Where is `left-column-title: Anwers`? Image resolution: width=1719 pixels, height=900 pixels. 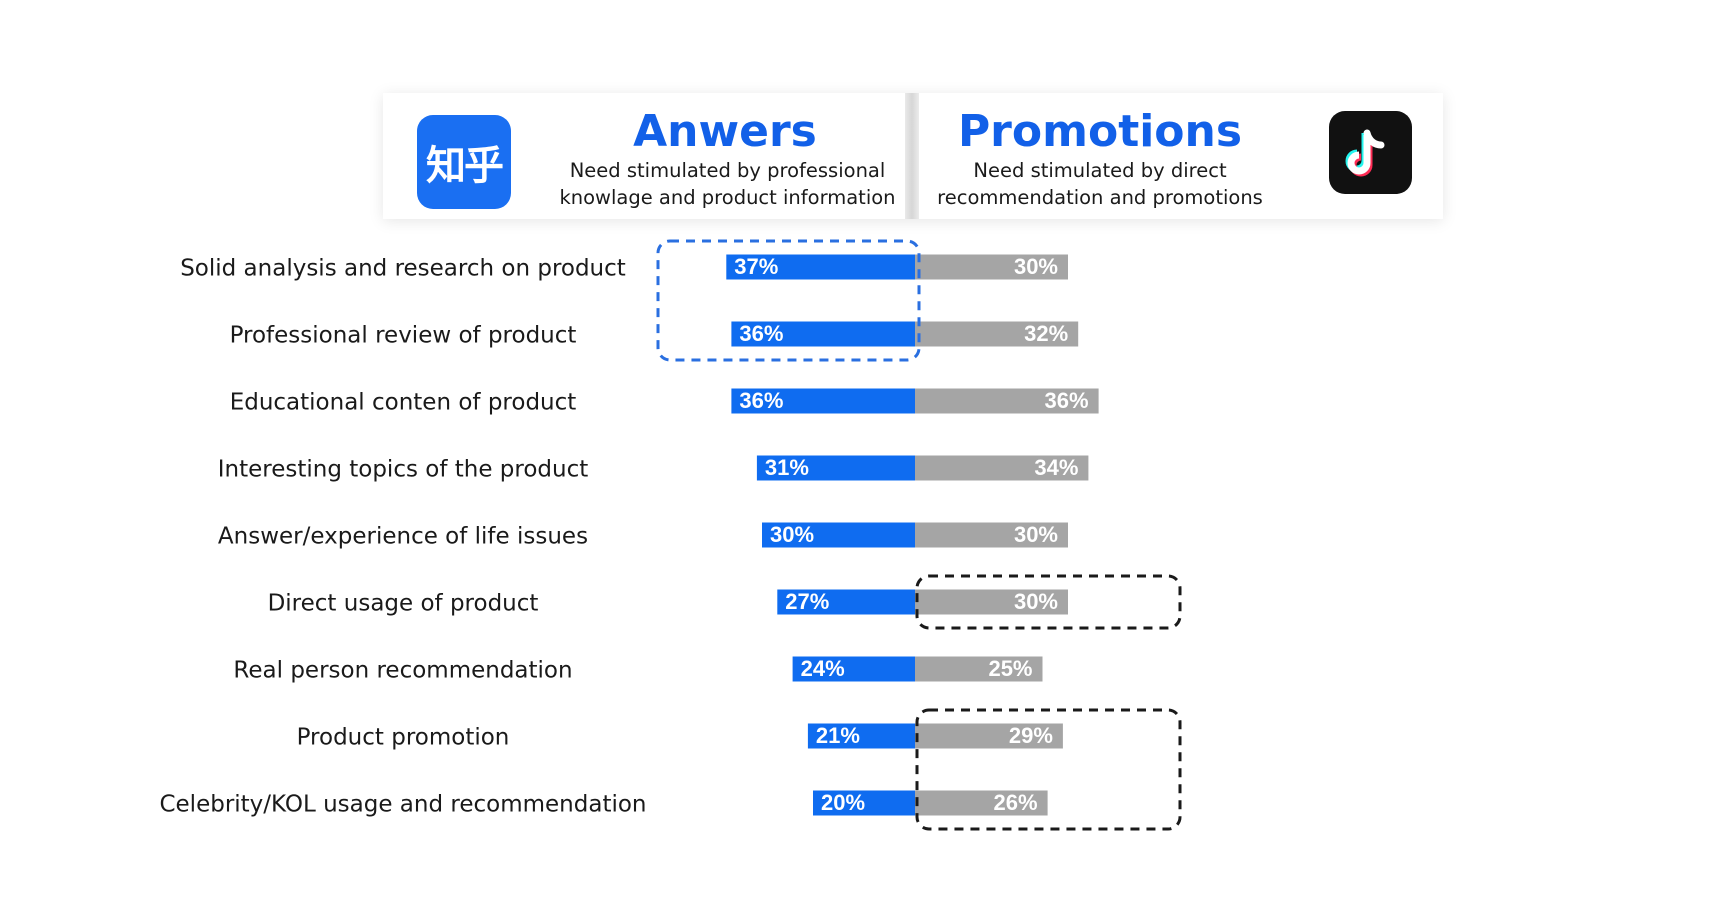
left-column-title: Anwers is located at coordinates (725, 131).